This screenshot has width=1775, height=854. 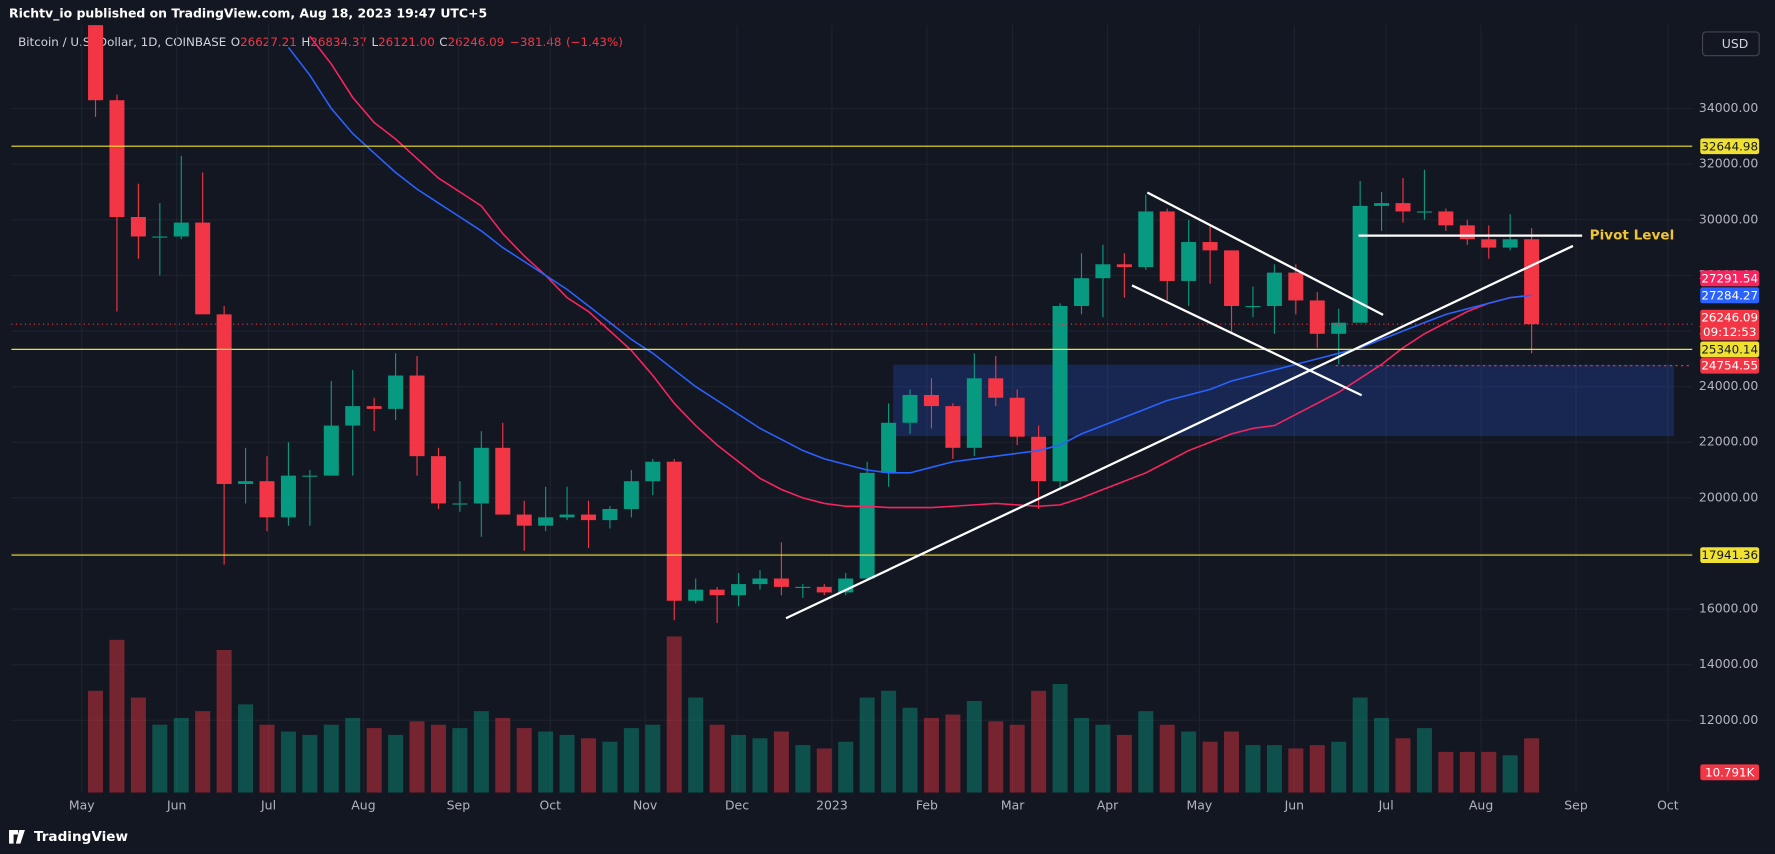 What do you see at coordinates (17, 836) in the screenshot?
I see `logo` at bounding box center [17, 836].